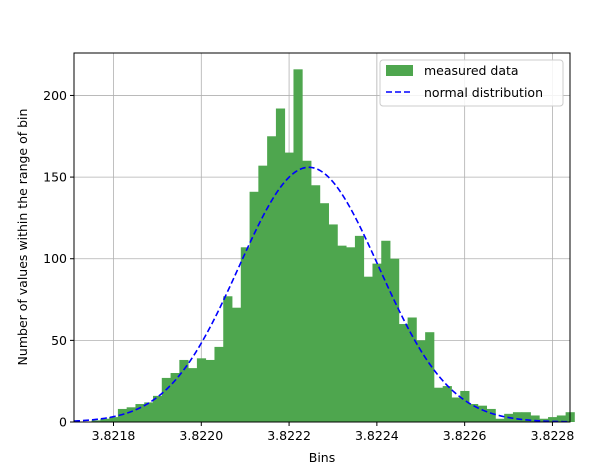 This screenshot has height=470, width=596. Describe the element at coordinates (114, 435) in the screenshot. I see `x-tick-label: 3.8218` at that location.